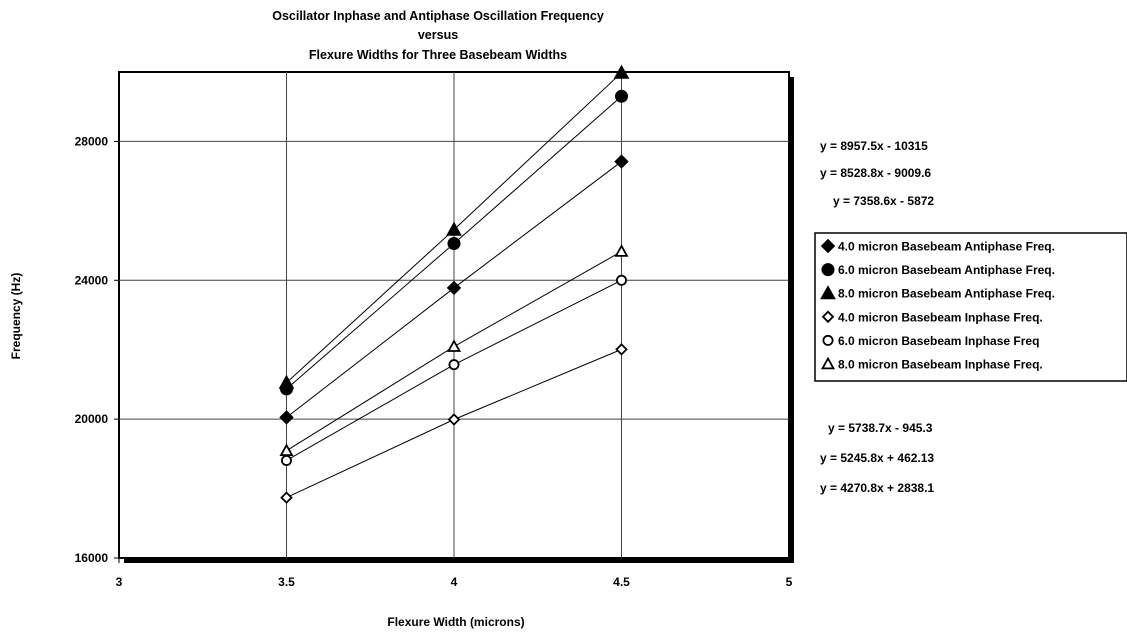 The width and height of the screenshot is (1127, 636). Describe the element at coordinates (880, 428) in the screenshot. I see `equation-bottom-1: y = 5738.7x - 945.3` at that location.